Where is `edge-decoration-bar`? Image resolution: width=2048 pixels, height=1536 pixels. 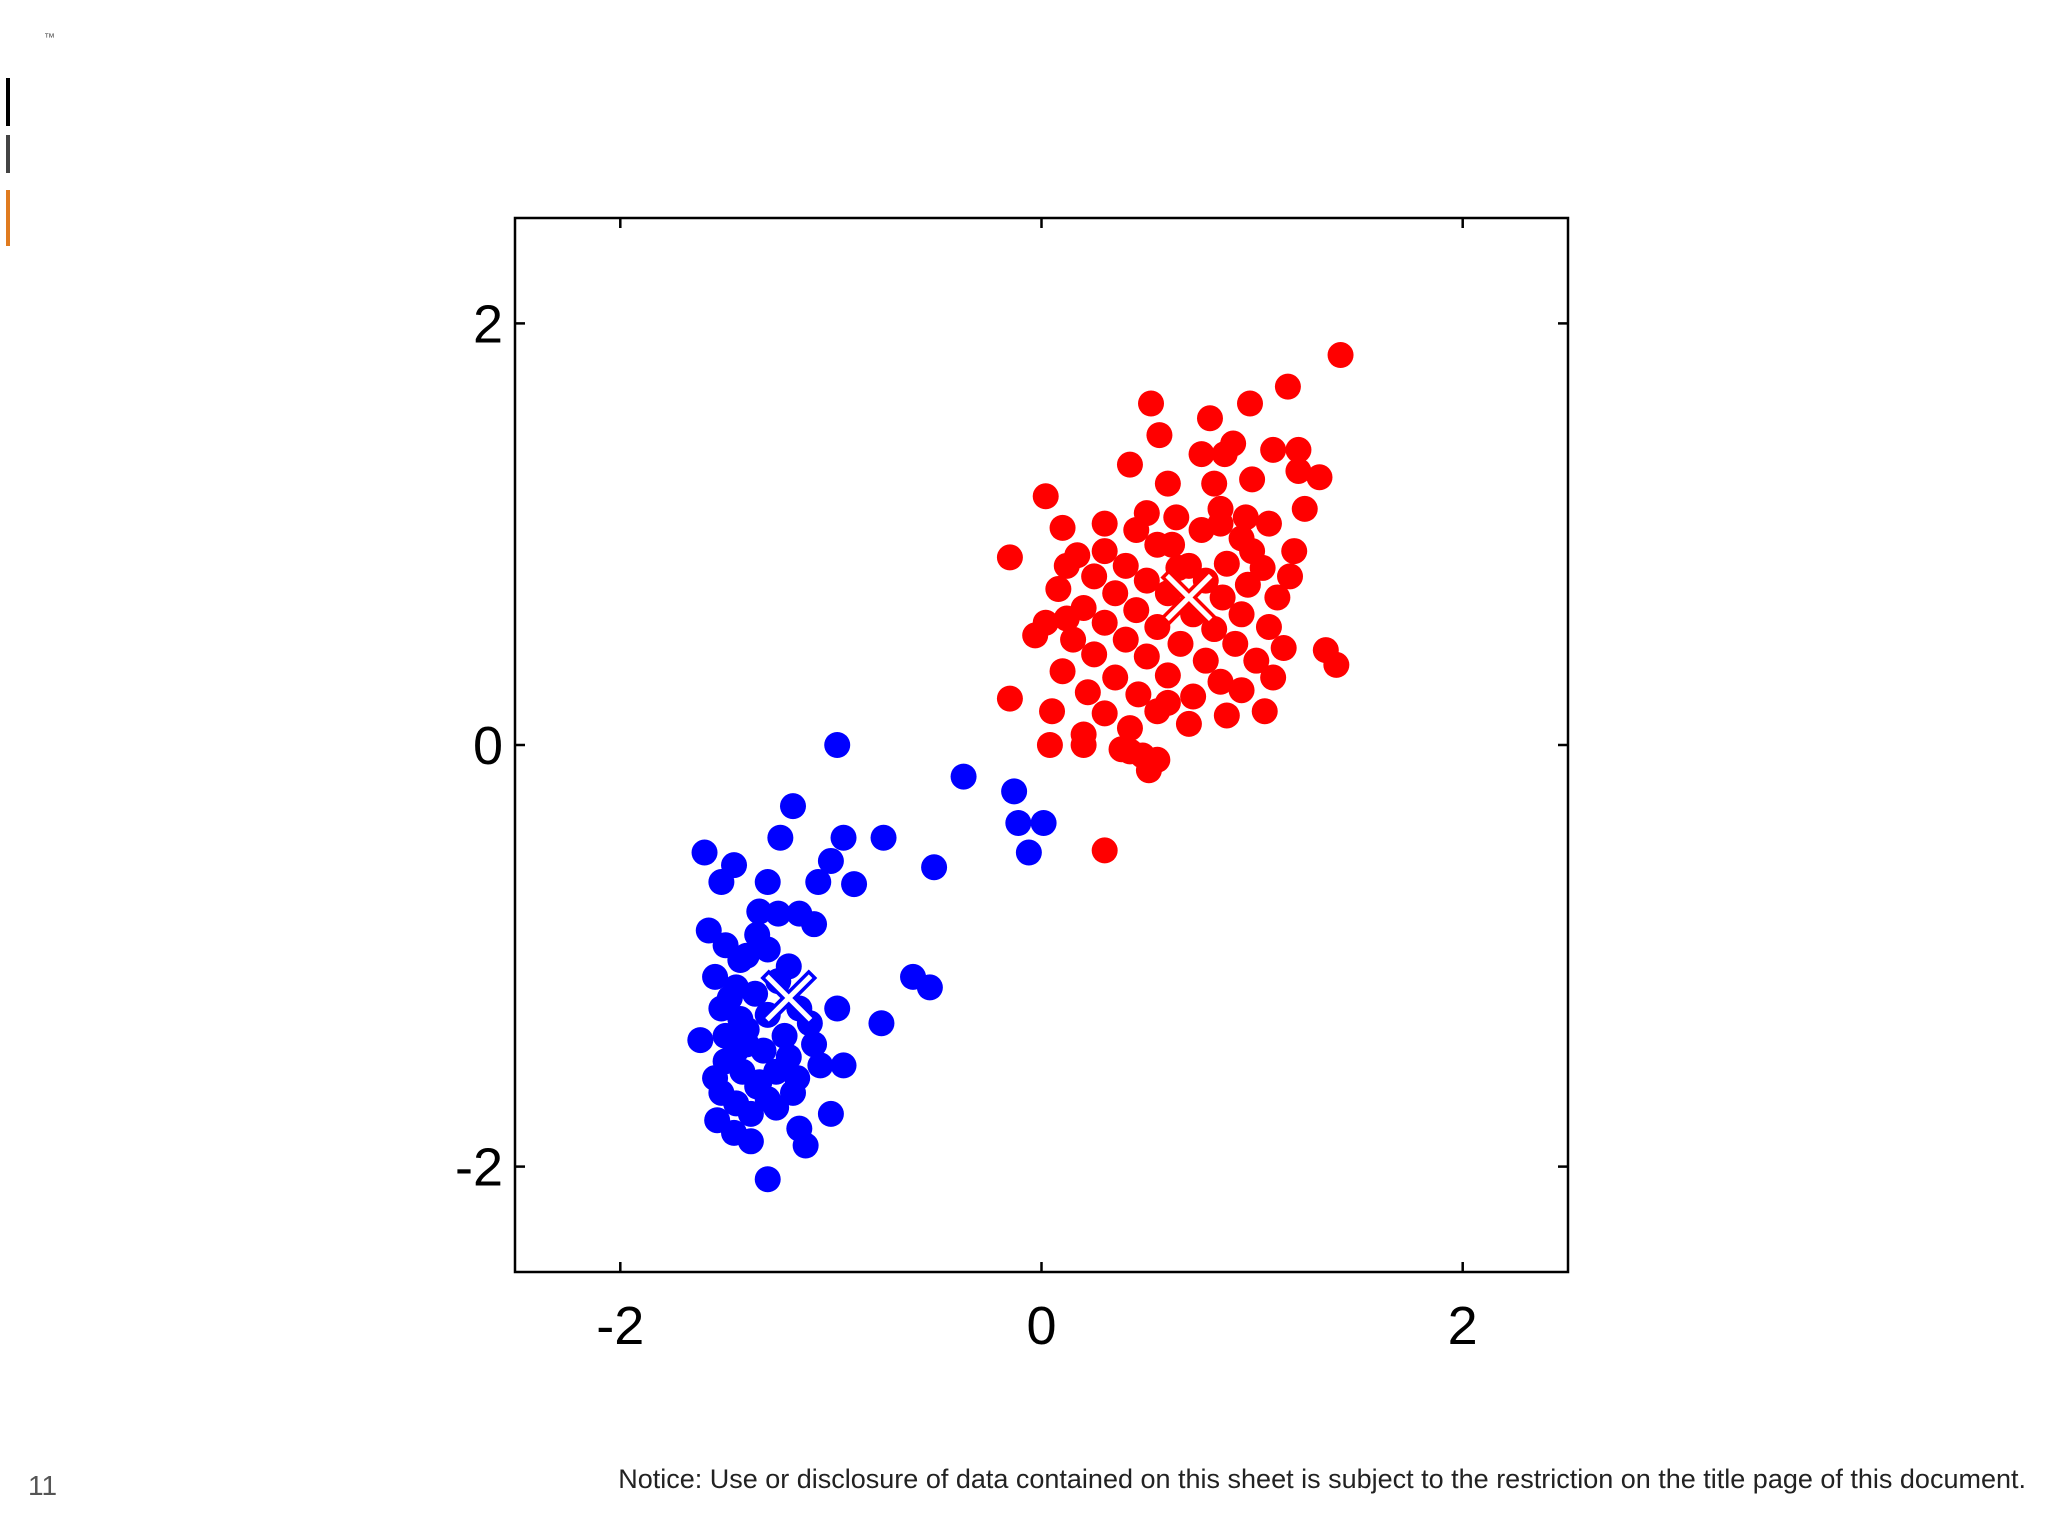 edge-decoration-bar is located at coordinates (8, 154).